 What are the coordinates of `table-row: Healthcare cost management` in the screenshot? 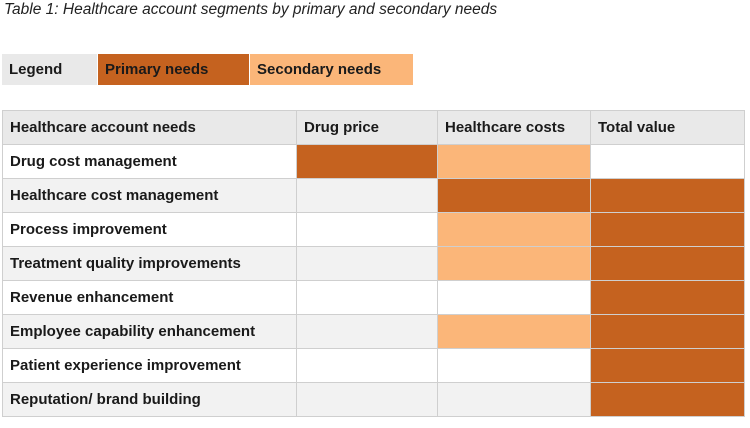 It's located at (373, 195).